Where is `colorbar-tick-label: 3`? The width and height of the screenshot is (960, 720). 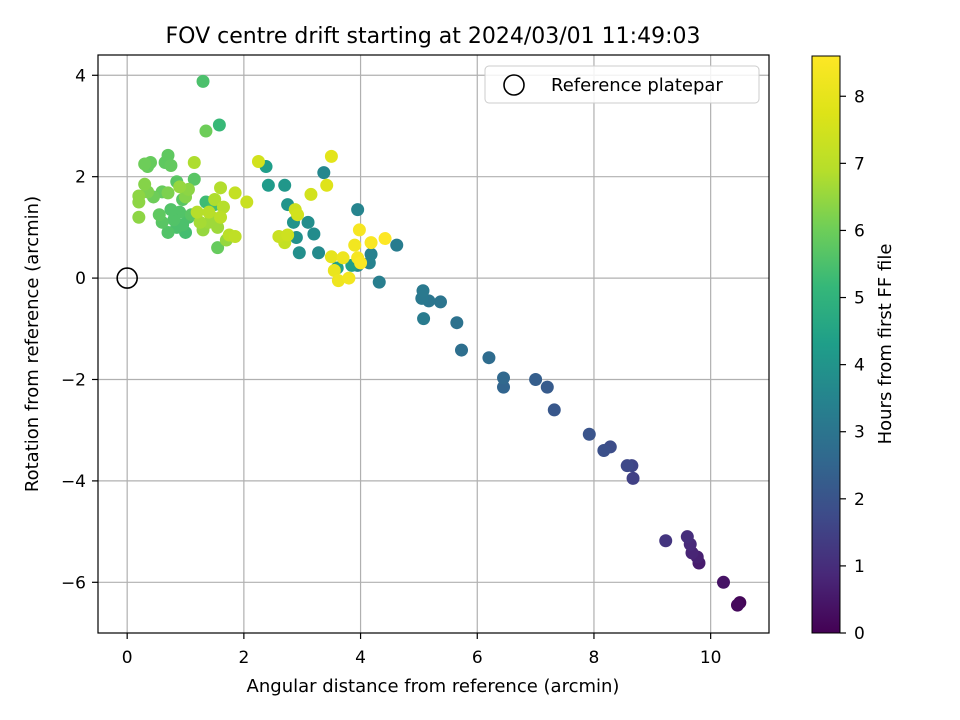 colorbar-tick-label: 3 is located at coordinates (859, 433).